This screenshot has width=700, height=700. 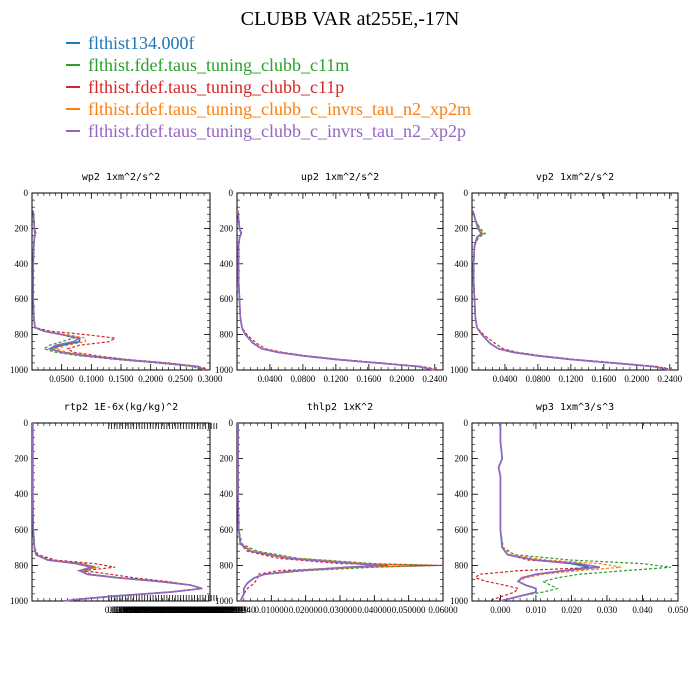 I want to click on x-tick-label: 0.3399999, so click(x=212, y=610).